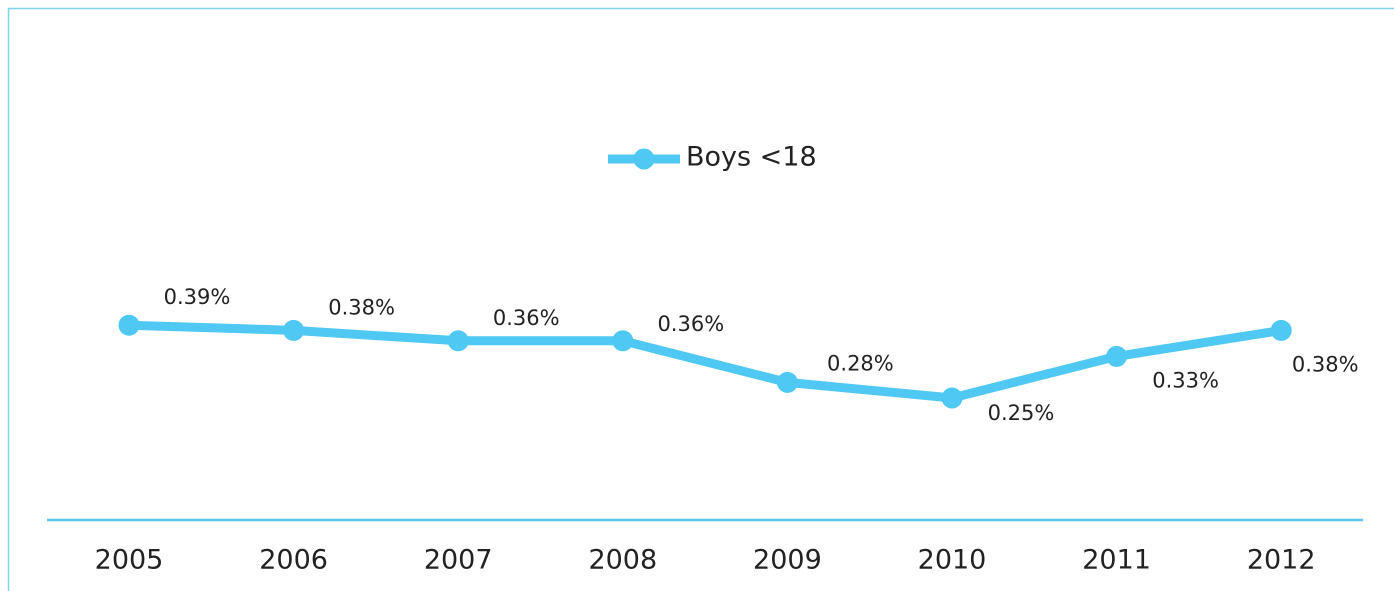  Describe the element at coordinates (787, 560) in the screenshot. I see `x-tick-label: 2009` at that location.